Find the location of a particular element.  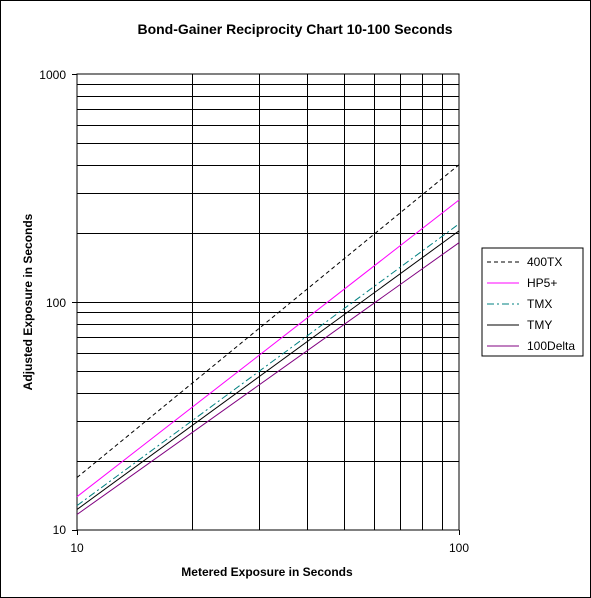

legend-label: HP5+ is located at coordinates (542, 283).